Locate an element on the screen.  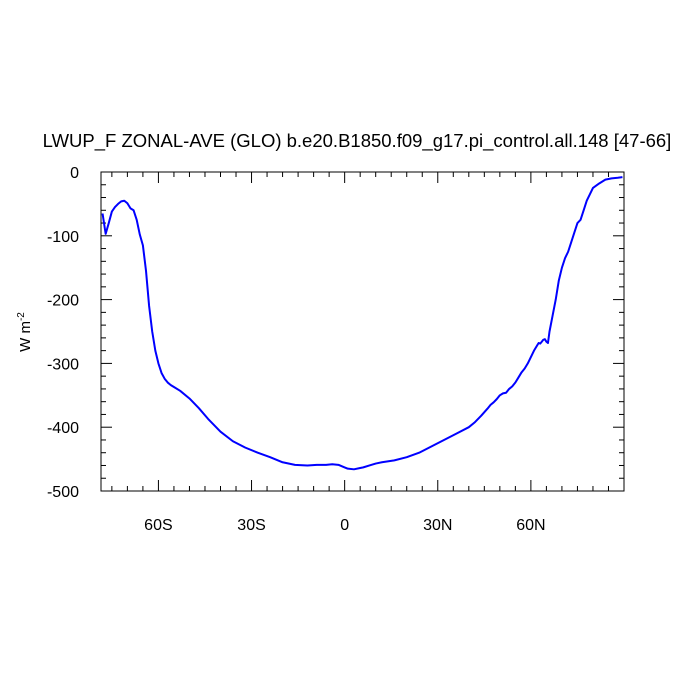
y-tick-label: -300 is located at coordinates (63, 364).